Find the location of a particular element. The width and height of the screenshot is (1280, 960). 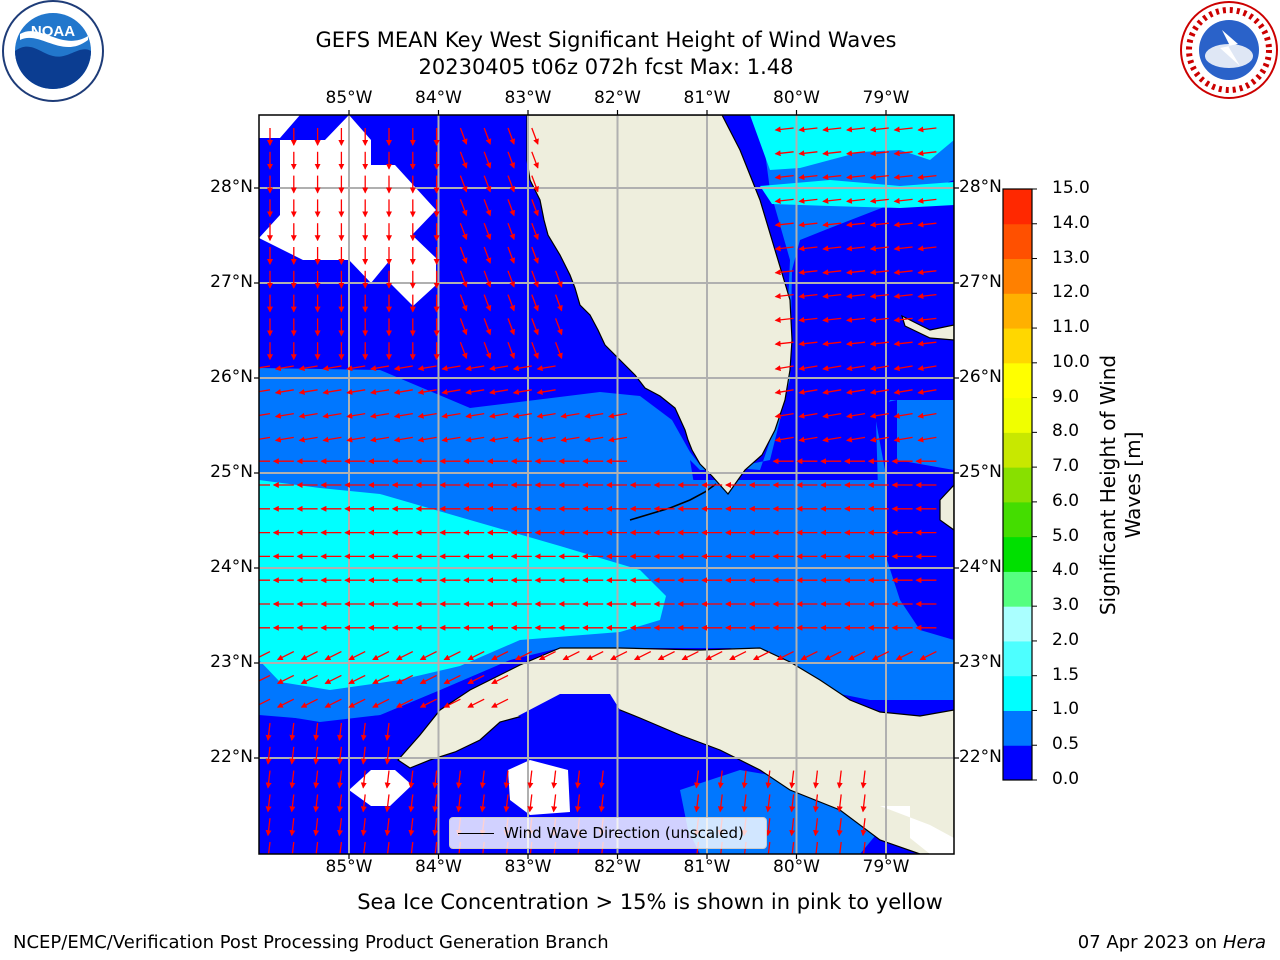

legend-label: Wind Wave Direction (unscaled) is located at coordinates (624, 833).